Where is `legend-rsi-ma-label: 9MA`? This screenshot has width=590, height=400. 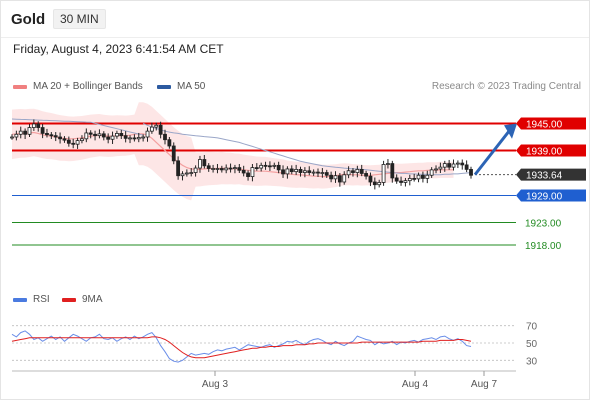 legend-rsi-ma-label: 9MA is located at coordinates (92, 299).